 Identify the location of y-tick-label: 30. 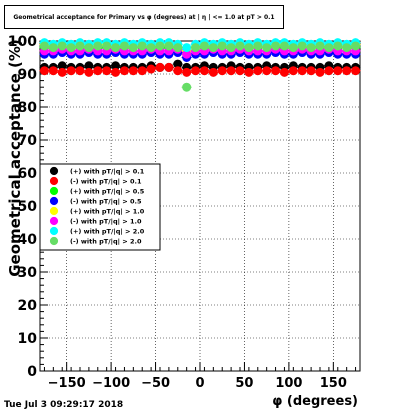
(28, 273).